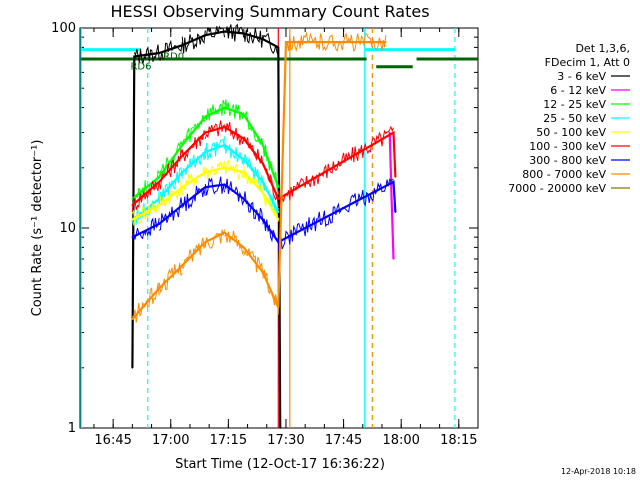 This screenshot has width=640, height=480. I want to click on legend-entry-label: 7000 - 20000 keV, so click(557, 188).